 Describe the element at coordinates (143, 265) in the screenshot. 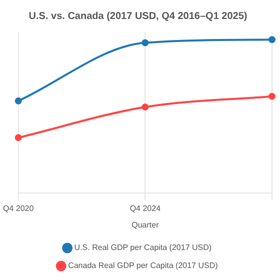

I see `legend-label: Canada Real GDP per Capita (2017 USD)` at that location.